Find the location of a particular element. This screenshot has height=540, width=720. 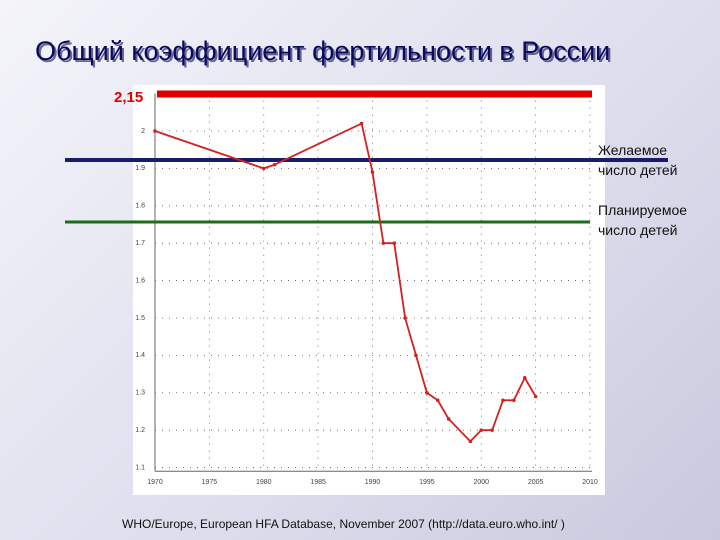

y-tick-label: 1.9 is located at coordinates (140, 168).